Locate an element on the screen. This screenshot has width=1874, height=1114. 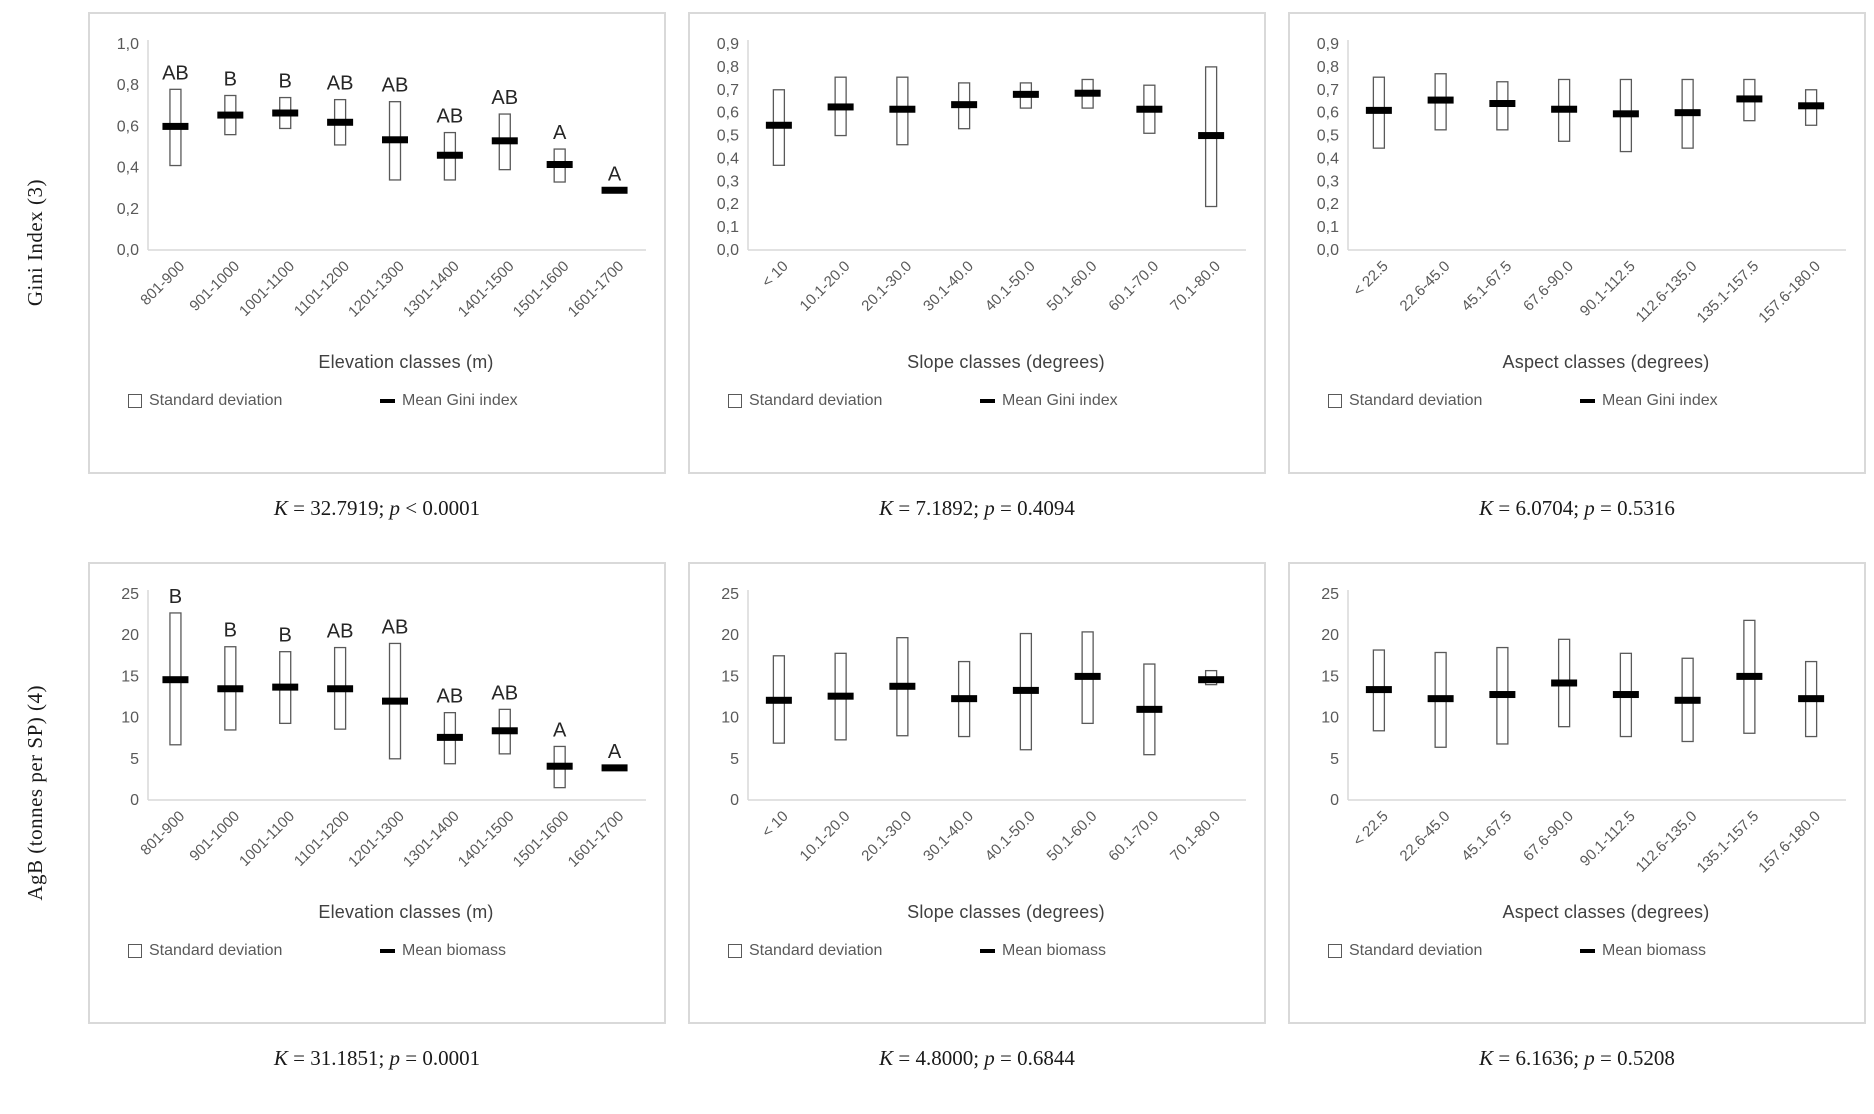
x-category-label: 67.6-90.0 is located at coordinates (1548, 286).